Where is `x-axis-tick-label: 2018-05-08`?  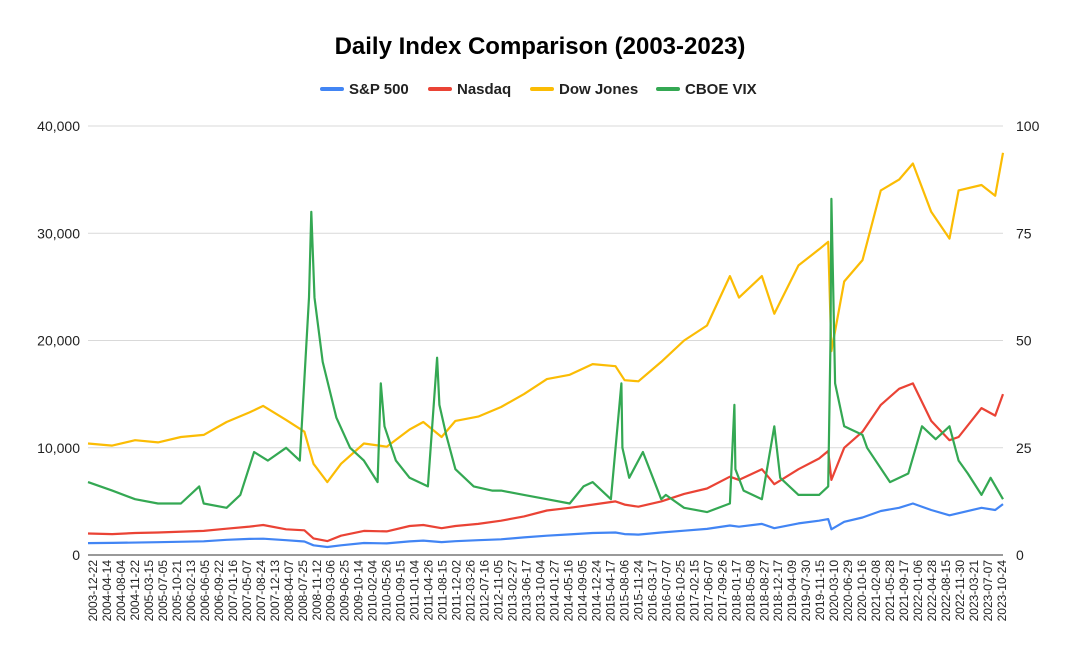
x-axis-tick-label: 2018-05-08 is located at coordinates (750, 591).